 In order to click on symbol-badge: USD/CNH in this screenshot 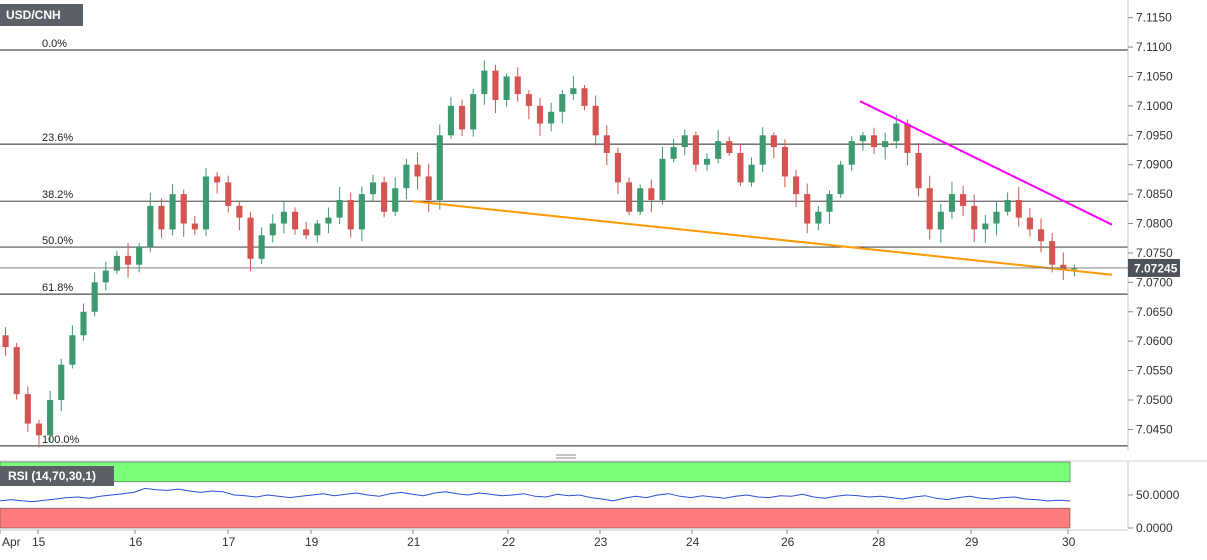, I will do `click(41, 15)`.